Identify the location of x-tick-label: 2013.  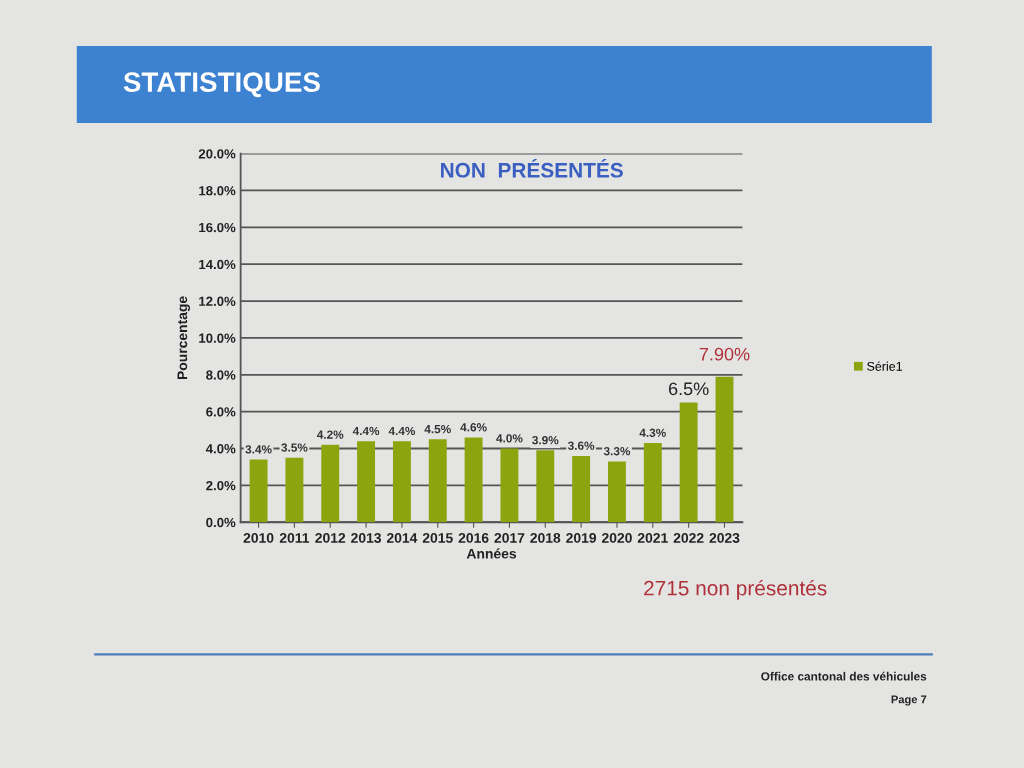
(366, 538).